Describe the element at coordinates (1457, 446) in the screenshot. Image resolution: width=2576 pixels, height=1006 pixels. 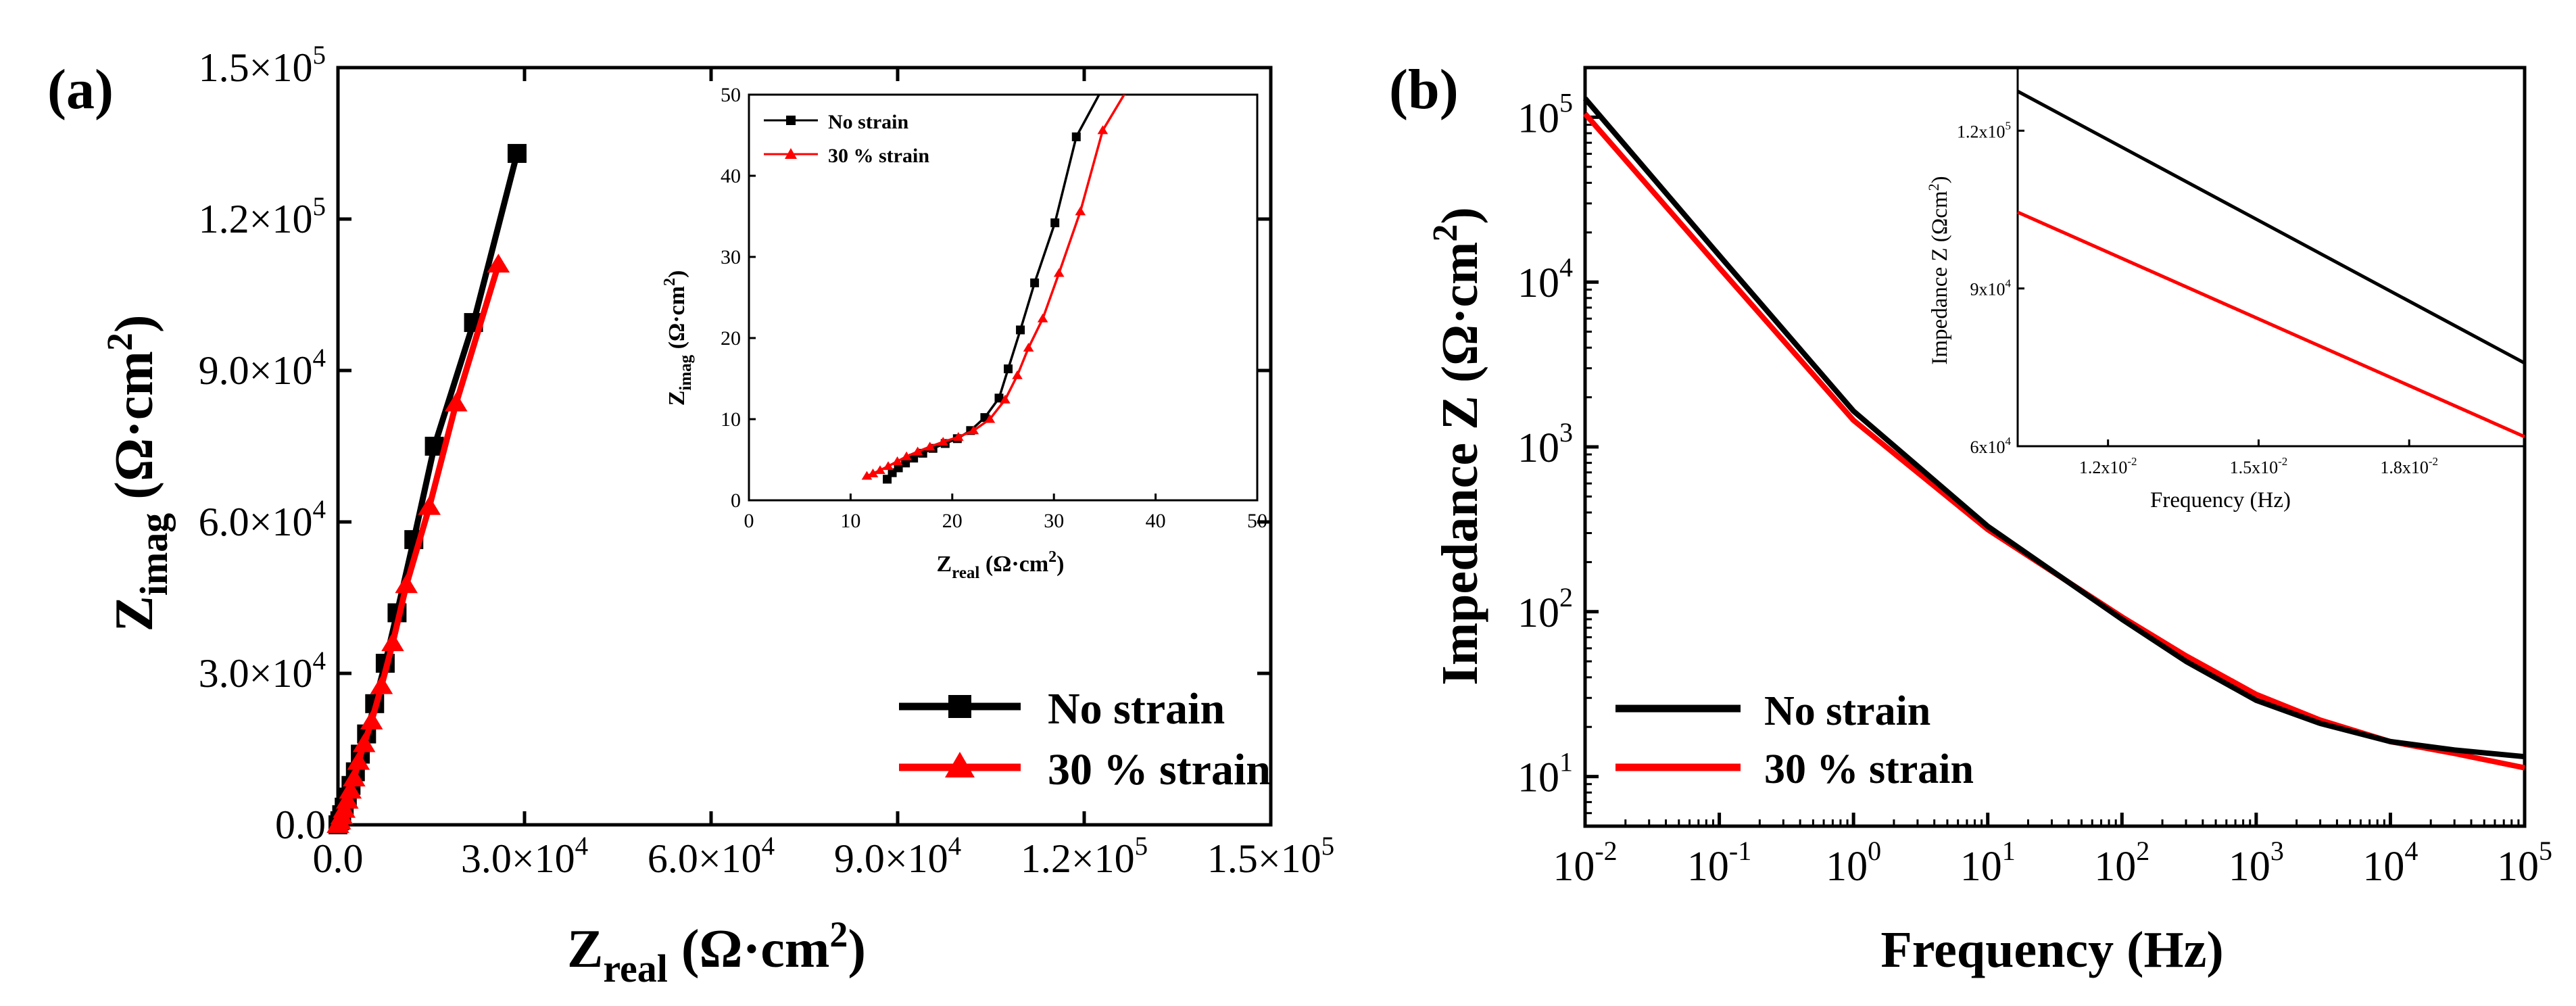
I see `panel-b-ylabel: Impedance Z (Ω·cm2)` at that location.